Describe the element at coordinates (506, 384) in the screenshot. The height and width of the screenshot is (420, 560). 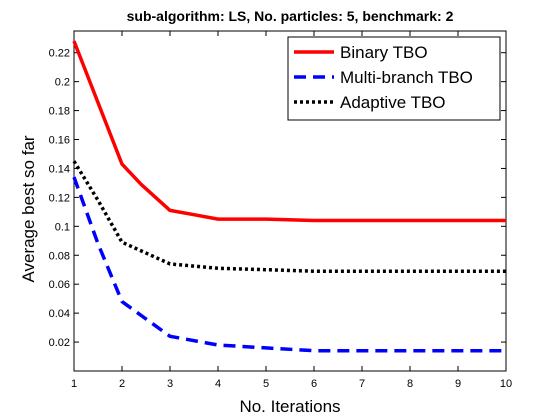
I see `x-tick-label: 10` at that location.